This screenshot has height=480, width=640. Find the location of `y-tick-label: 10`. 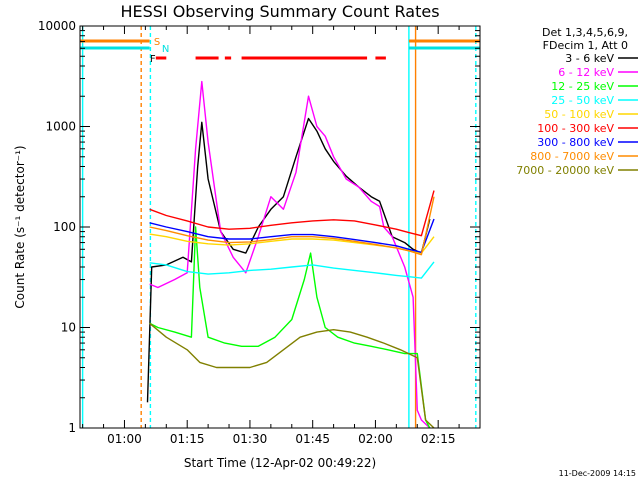

y-tick-label: 10 is located at coordinates (68, 328).